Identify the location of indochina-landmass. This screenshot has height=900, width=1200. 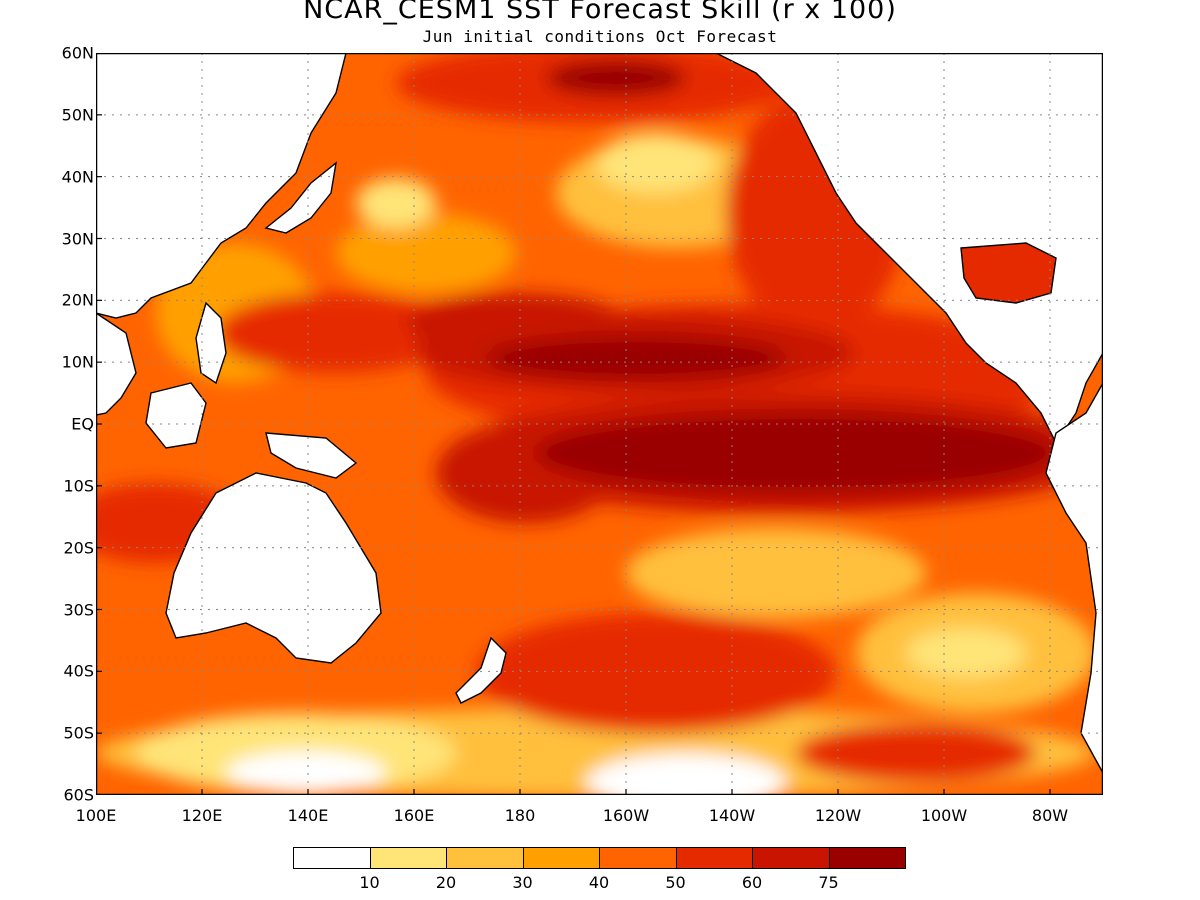
(116, 364).